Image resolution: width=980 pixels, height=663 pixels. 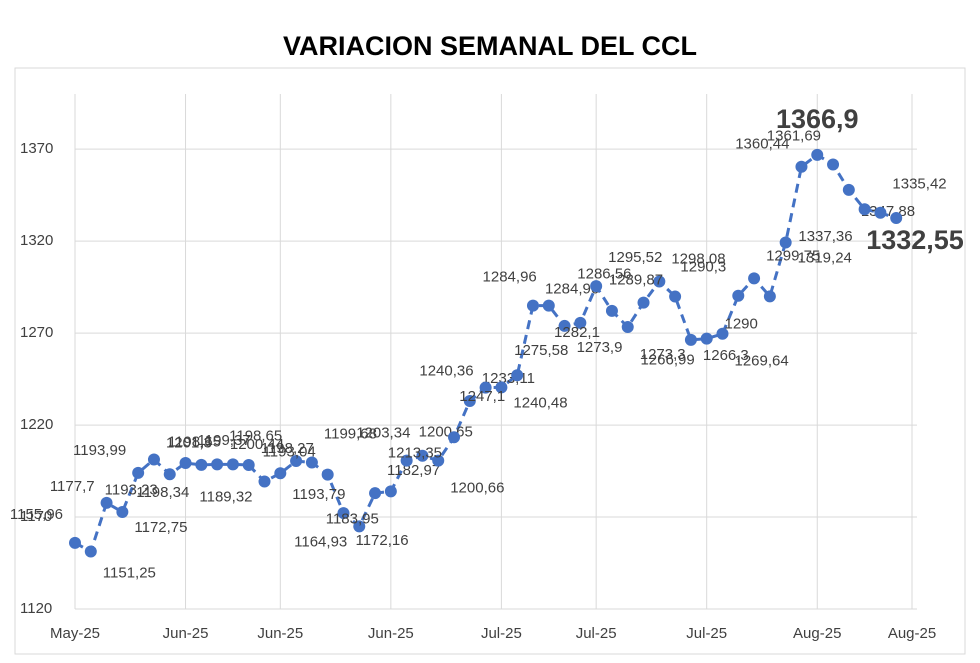 What do you see at coordinates (320, 541) in the screenshot?
I see `data-label: 1164,93` at bounding box center [320, 541].